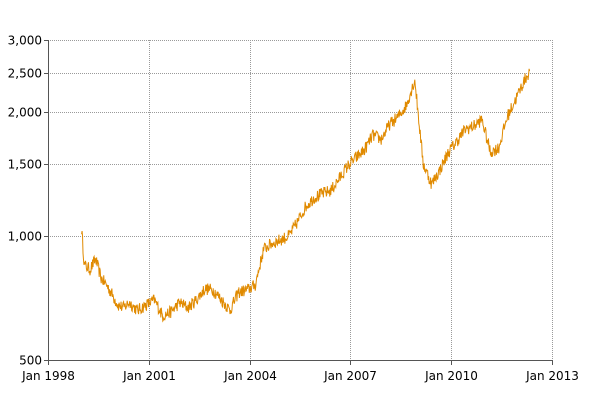 The image size is (600, 400). Describe the element at coordinates (25, 201) in the screenshot. I see `y-axis-tick-labels: 500 1,000 1,500 2,000 2,500 3,000` at that location.